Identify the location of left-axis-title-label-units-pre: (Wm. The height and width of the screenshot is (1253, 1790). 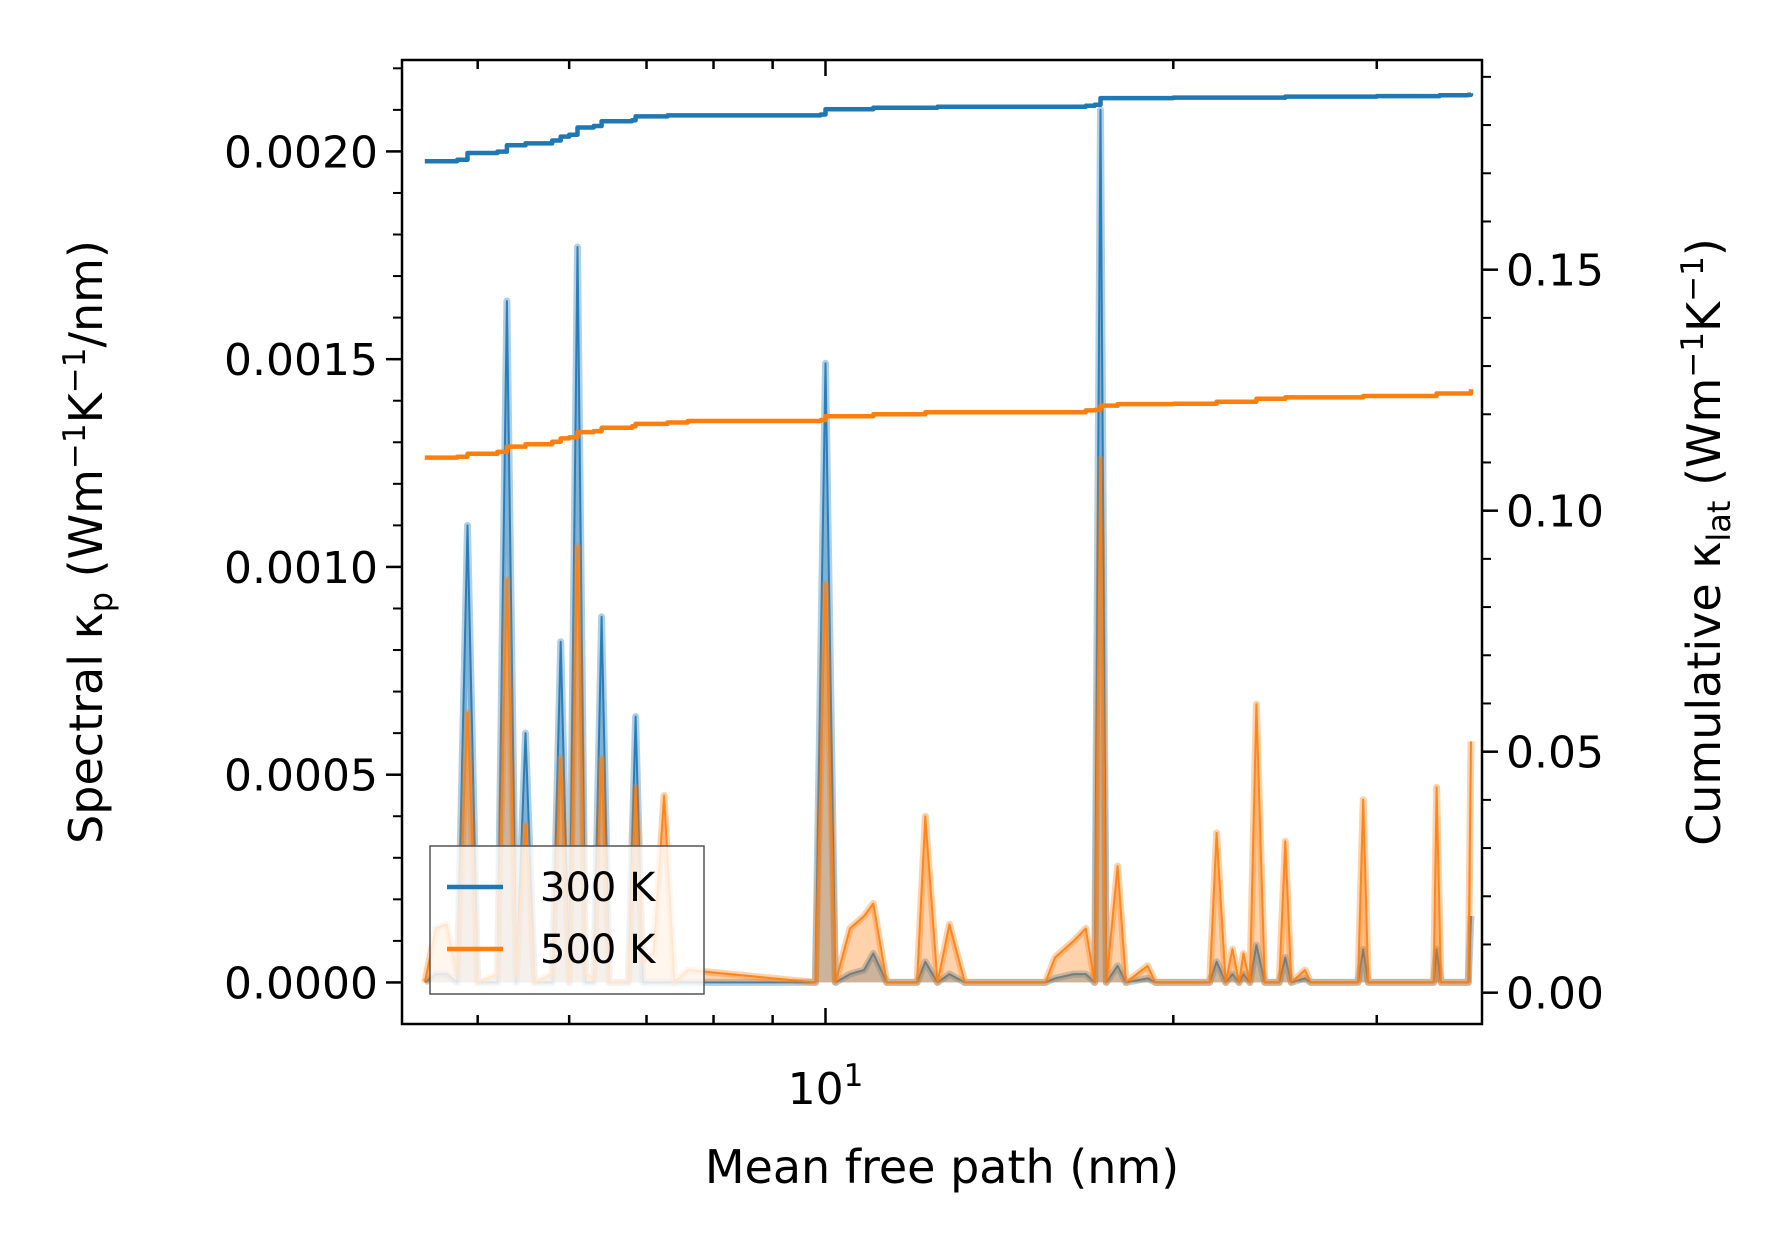
(86, 530).